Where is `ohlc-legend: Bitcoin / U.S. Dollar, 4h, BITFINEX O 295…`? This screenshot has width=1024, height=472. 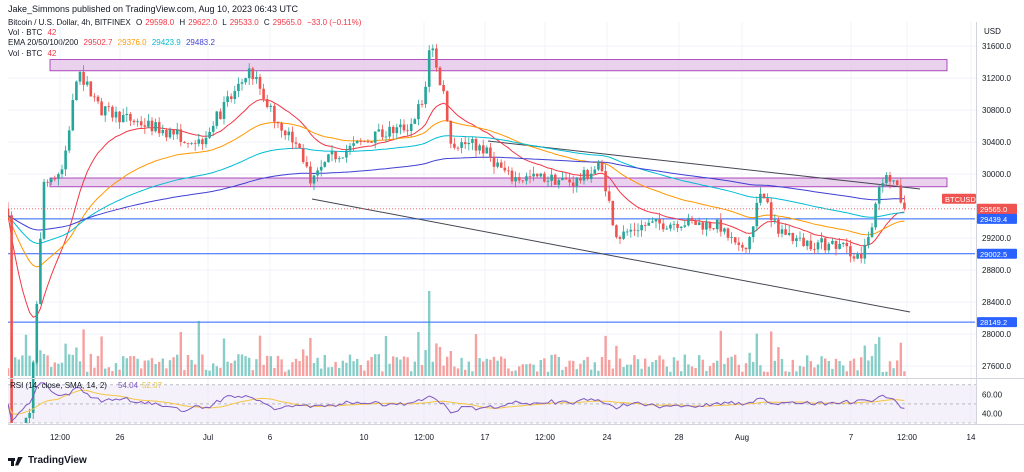
ohlc-legend: Bitcoin / U.S. Dollar, 4h, BITFINEX O 295… is located at coordinates (186, 23).